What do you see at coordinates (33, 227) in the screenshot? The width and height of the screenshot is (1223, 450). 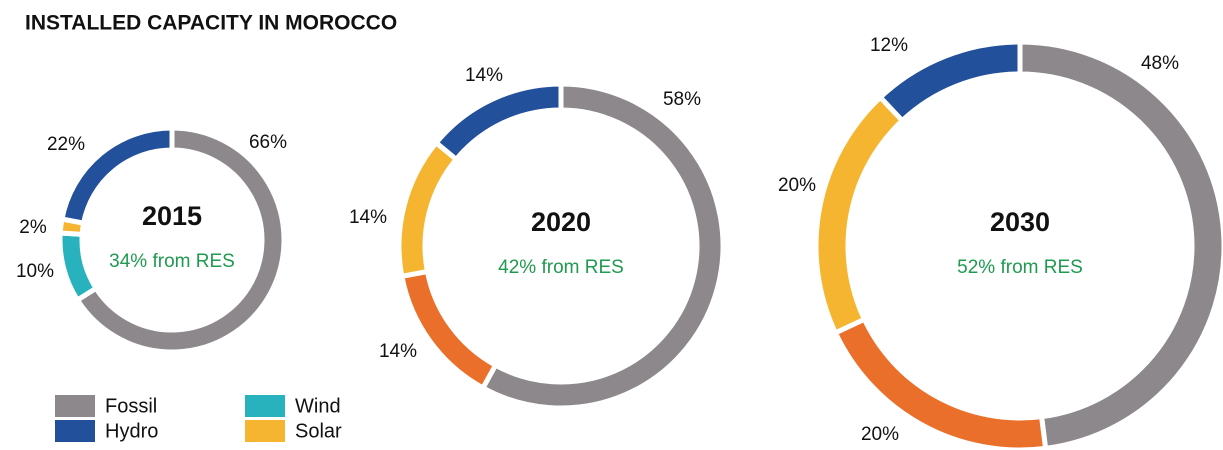 I see `value-label: 2%` at bounding box center [33, 227].